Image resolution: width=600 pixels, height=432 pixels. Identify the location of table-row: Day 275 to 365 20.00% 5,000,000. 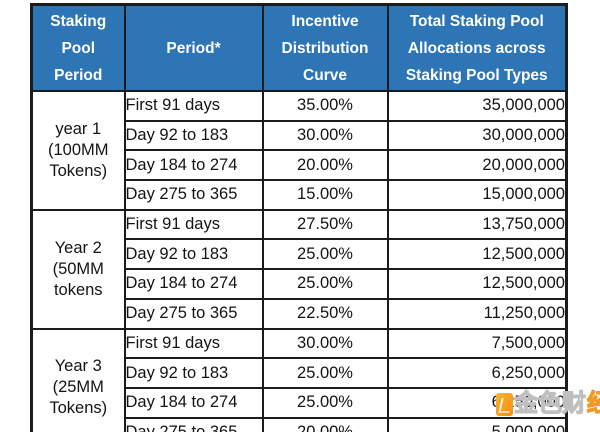
(300, 424).